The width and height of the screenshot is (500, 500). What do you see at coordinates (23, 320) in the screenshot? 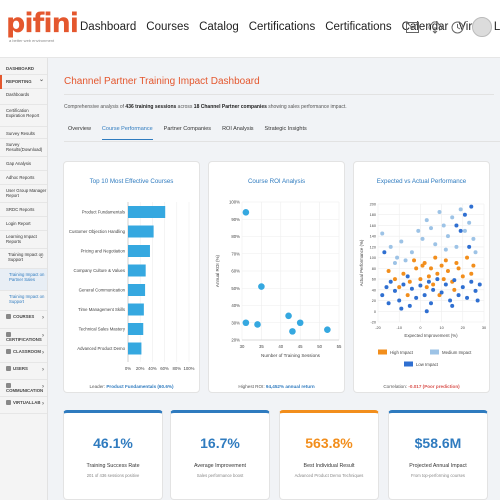
I see `sidebar-item-courses: COURSES ›` at bounding box center [23, 320].